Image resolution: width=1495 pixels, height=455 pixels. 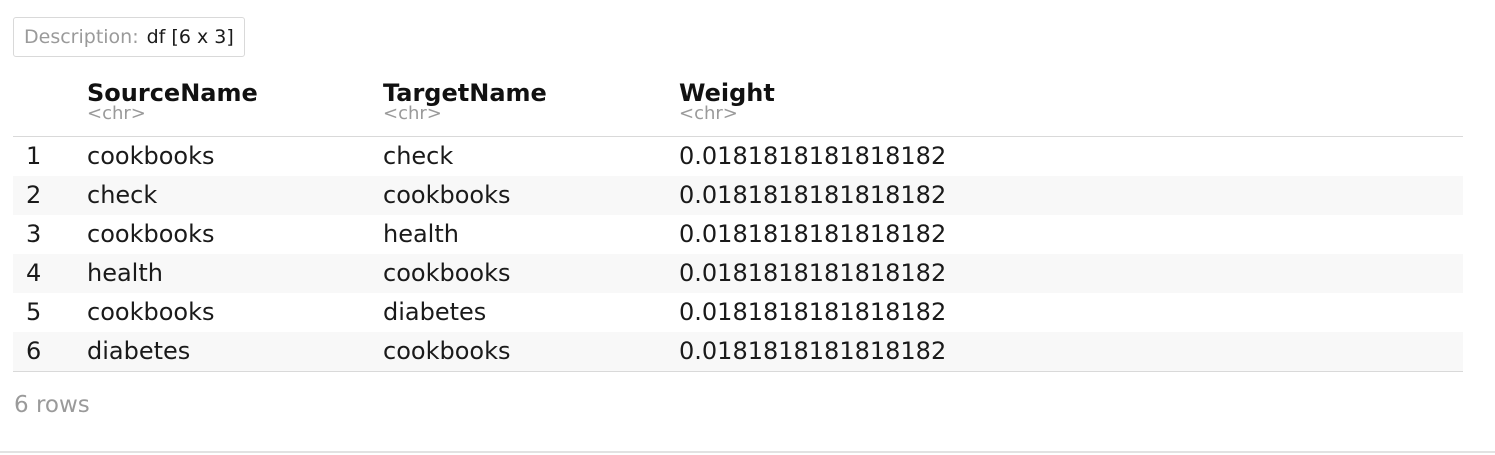 I want to click on cell-sourcename: check, so click(x=122, y=195).